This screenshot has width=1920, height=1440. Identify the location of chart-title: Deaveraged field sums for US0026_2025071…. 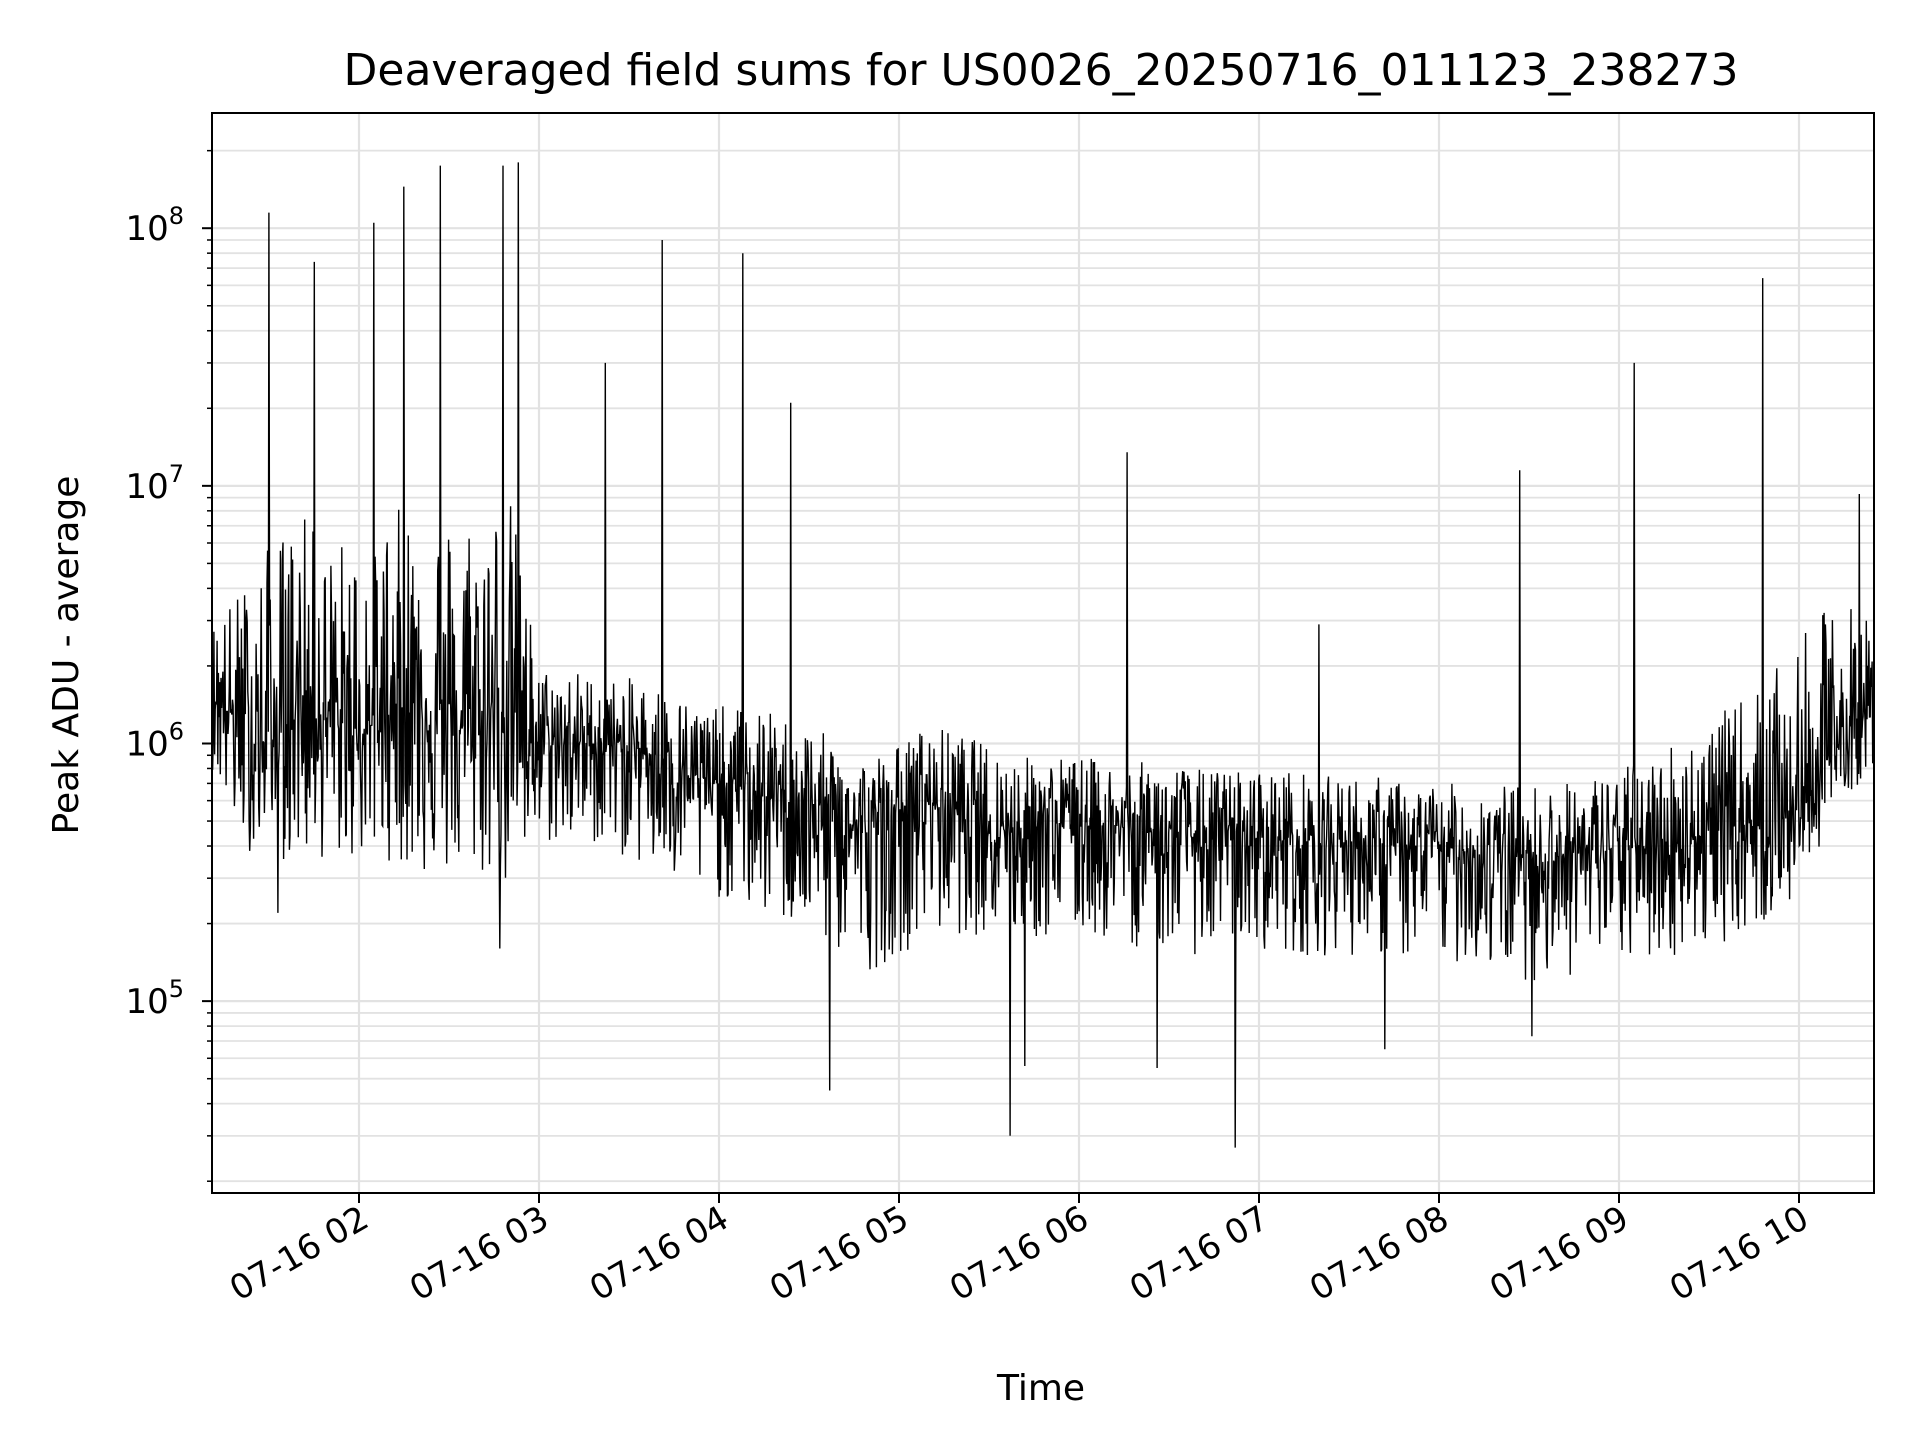
(1041, 70).